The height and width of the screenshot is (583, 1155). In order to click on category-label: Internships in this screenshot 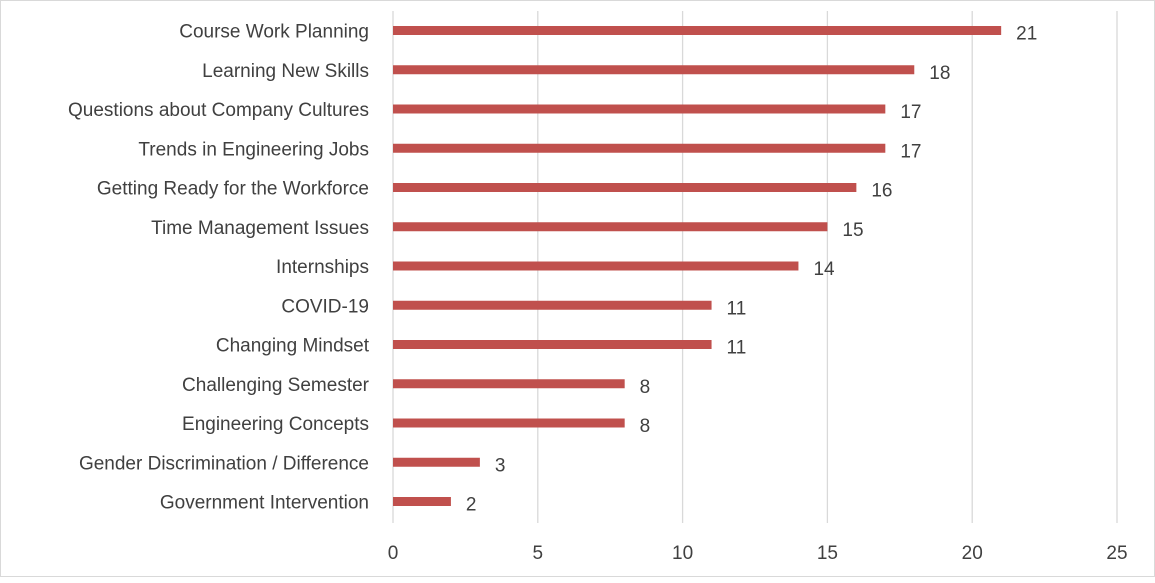, I will do `click(322, 267)`.